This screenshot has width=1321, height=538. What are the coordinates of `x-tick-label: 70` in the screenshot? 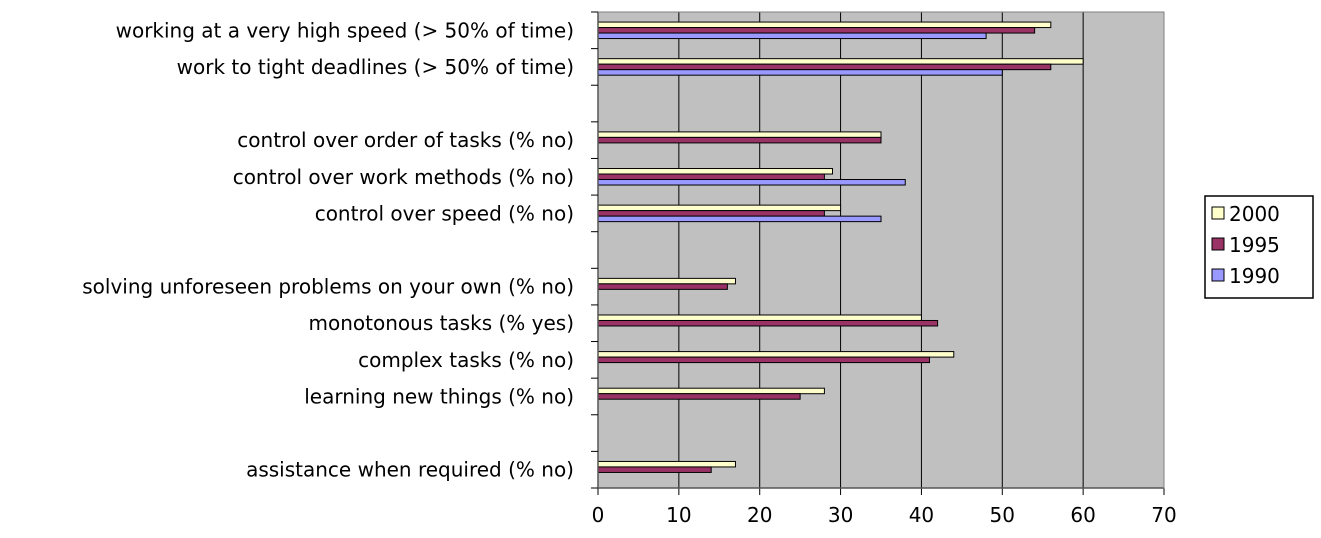 It's located at (1163, 515).